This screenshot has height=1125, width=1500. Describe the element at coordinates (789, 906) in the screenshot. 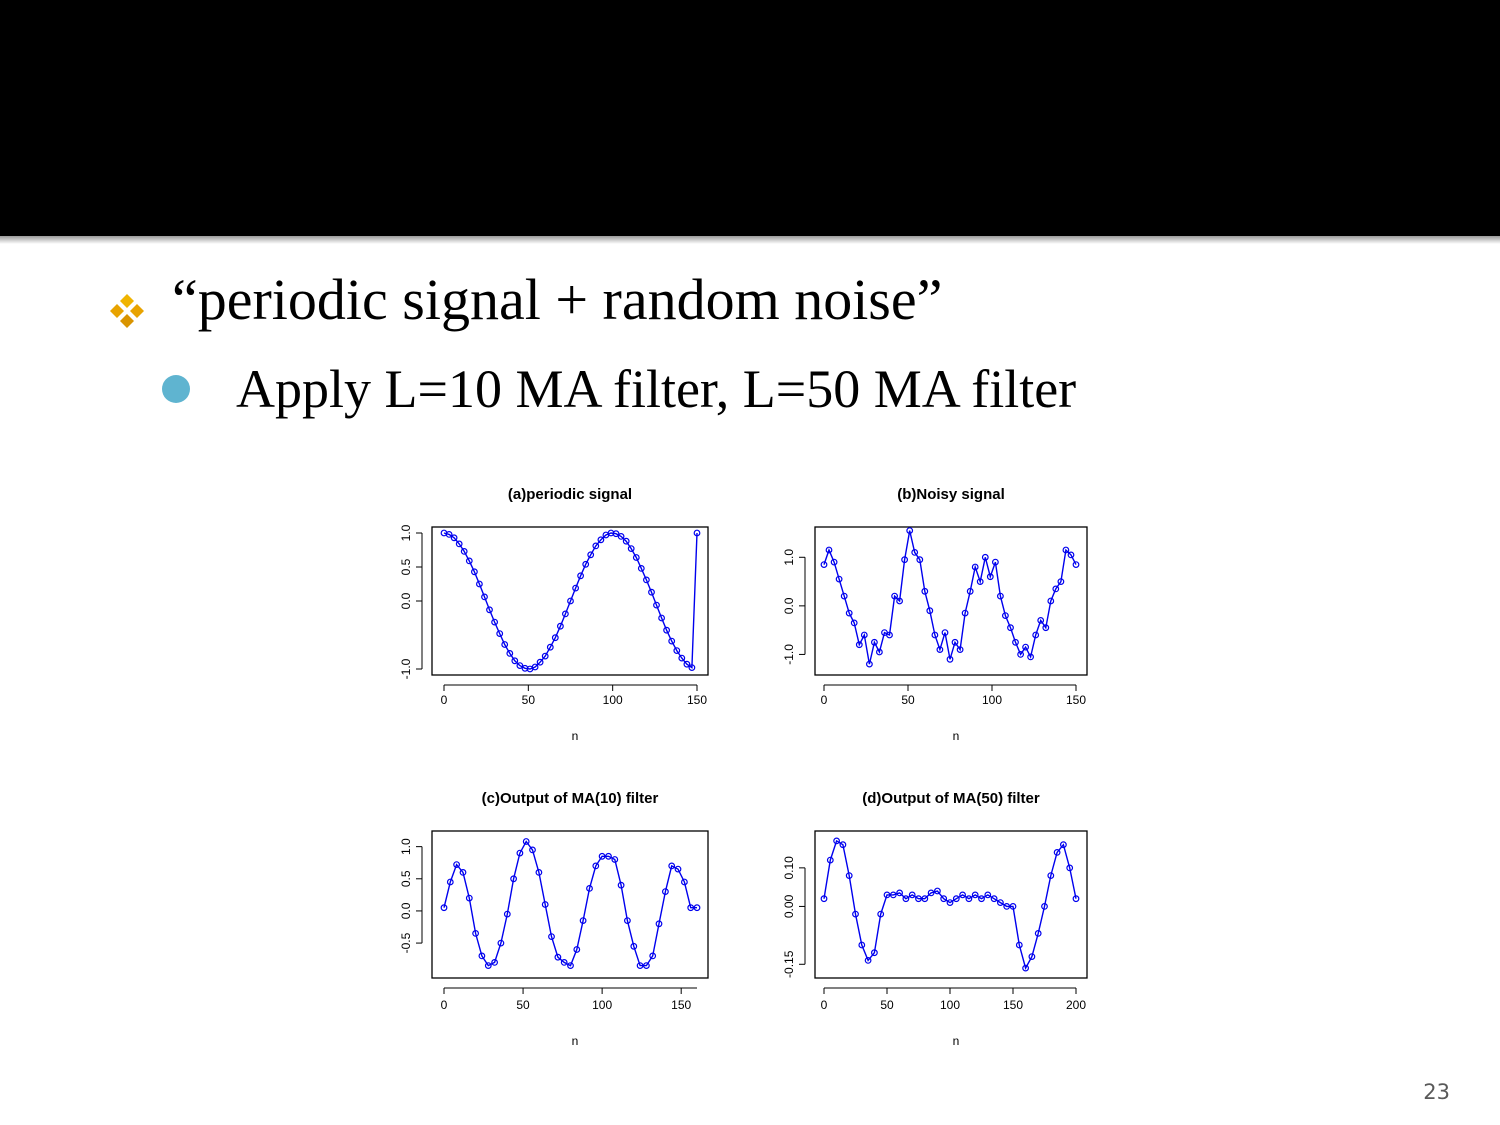

I see `y-tick-label: 0.00` at that location.